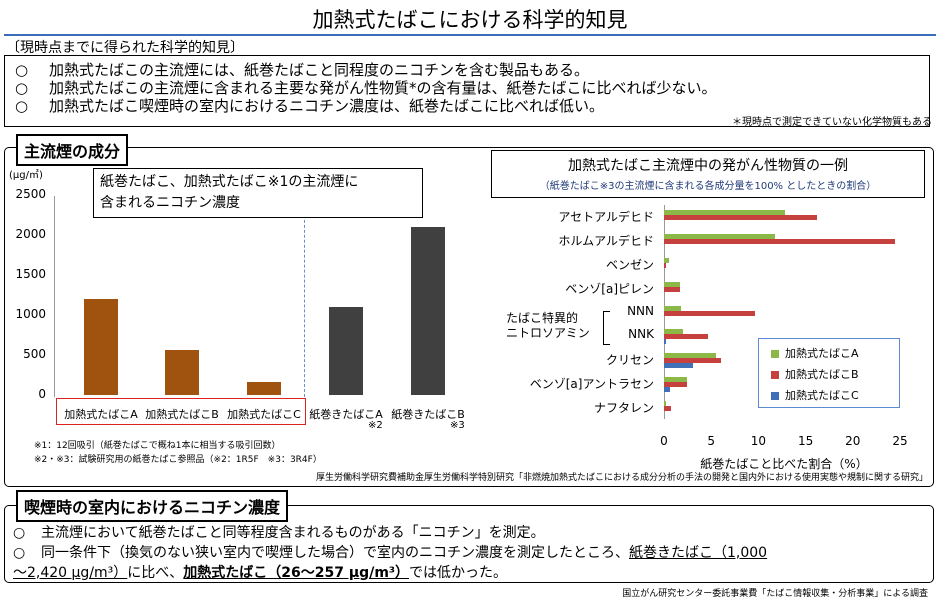  I want to click on chart-divider, so click(304, 296).